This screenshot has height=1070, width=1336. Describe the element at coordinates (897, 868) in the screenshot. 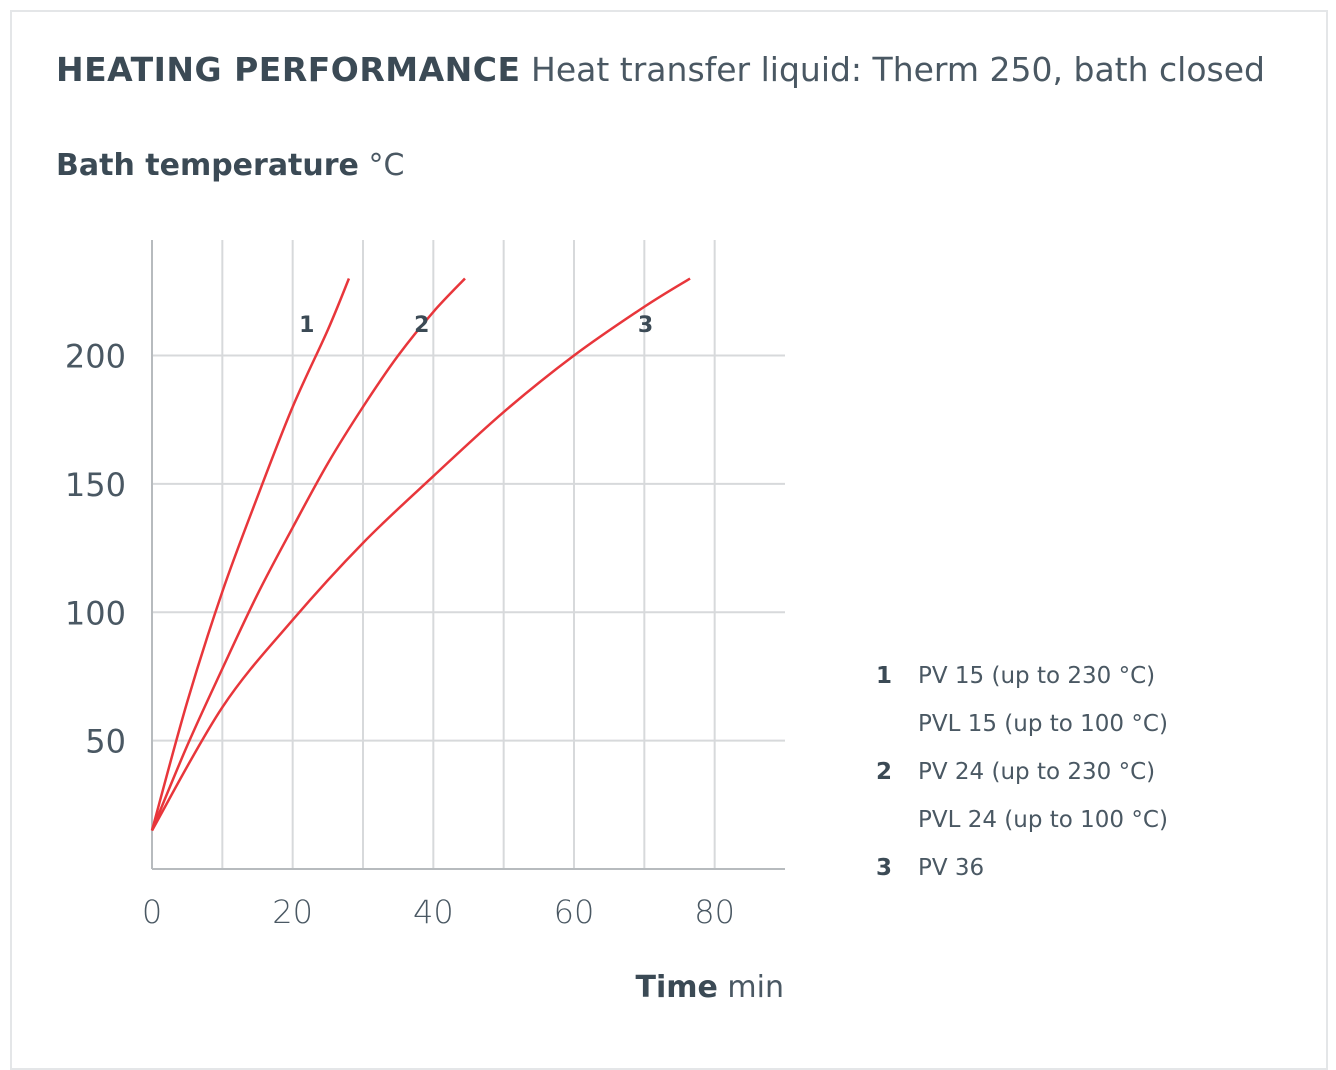

I see `legend-number: 3` at that location.